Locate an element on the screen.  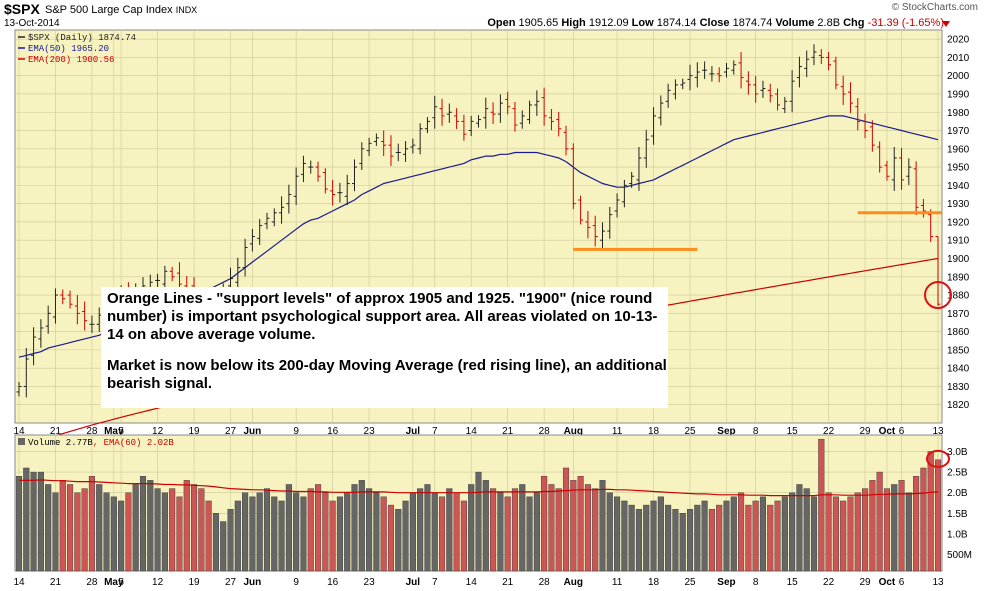
price-y-tick-label: 1940 is located at coordinates (958, 186).